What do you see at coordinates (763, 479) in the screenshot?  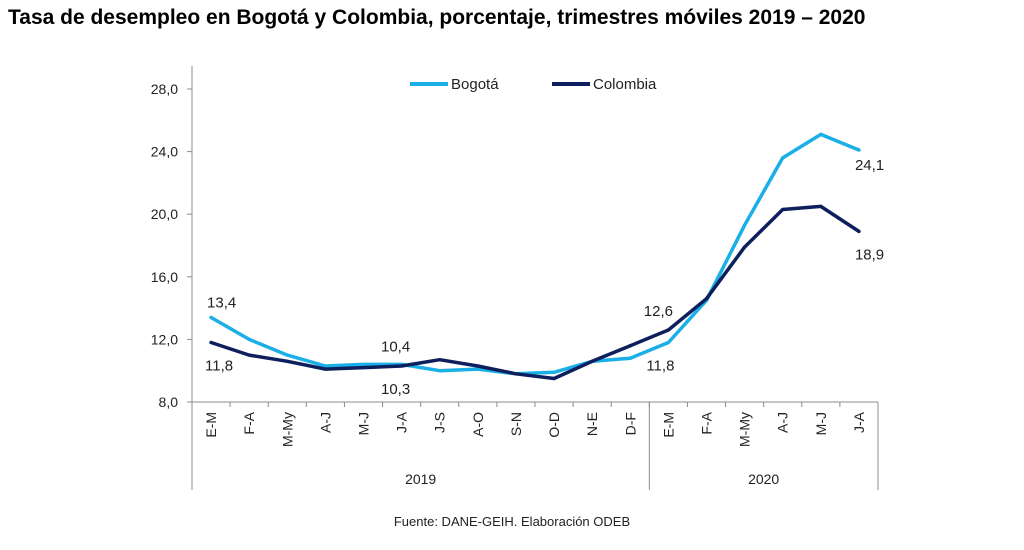 I see `group-label: 2020` at bounding box center [763, 479].